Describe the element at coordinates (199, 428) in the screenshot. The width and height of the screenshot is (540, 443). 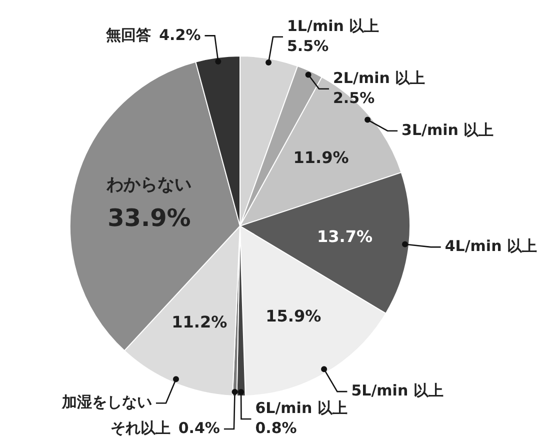
I see `data-label: 0.4%` at that location.